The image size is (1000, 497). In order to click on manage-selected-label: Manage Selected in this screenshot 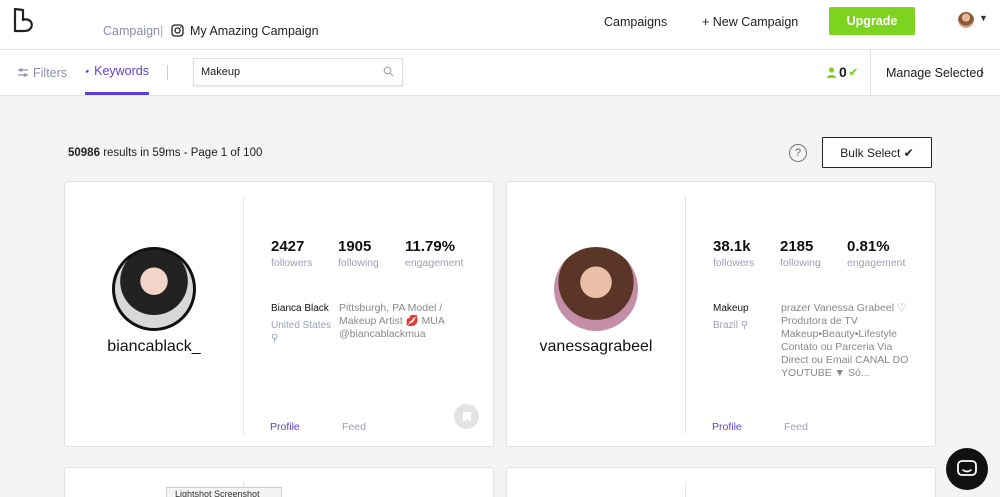, I will do `click(935, 73)`.